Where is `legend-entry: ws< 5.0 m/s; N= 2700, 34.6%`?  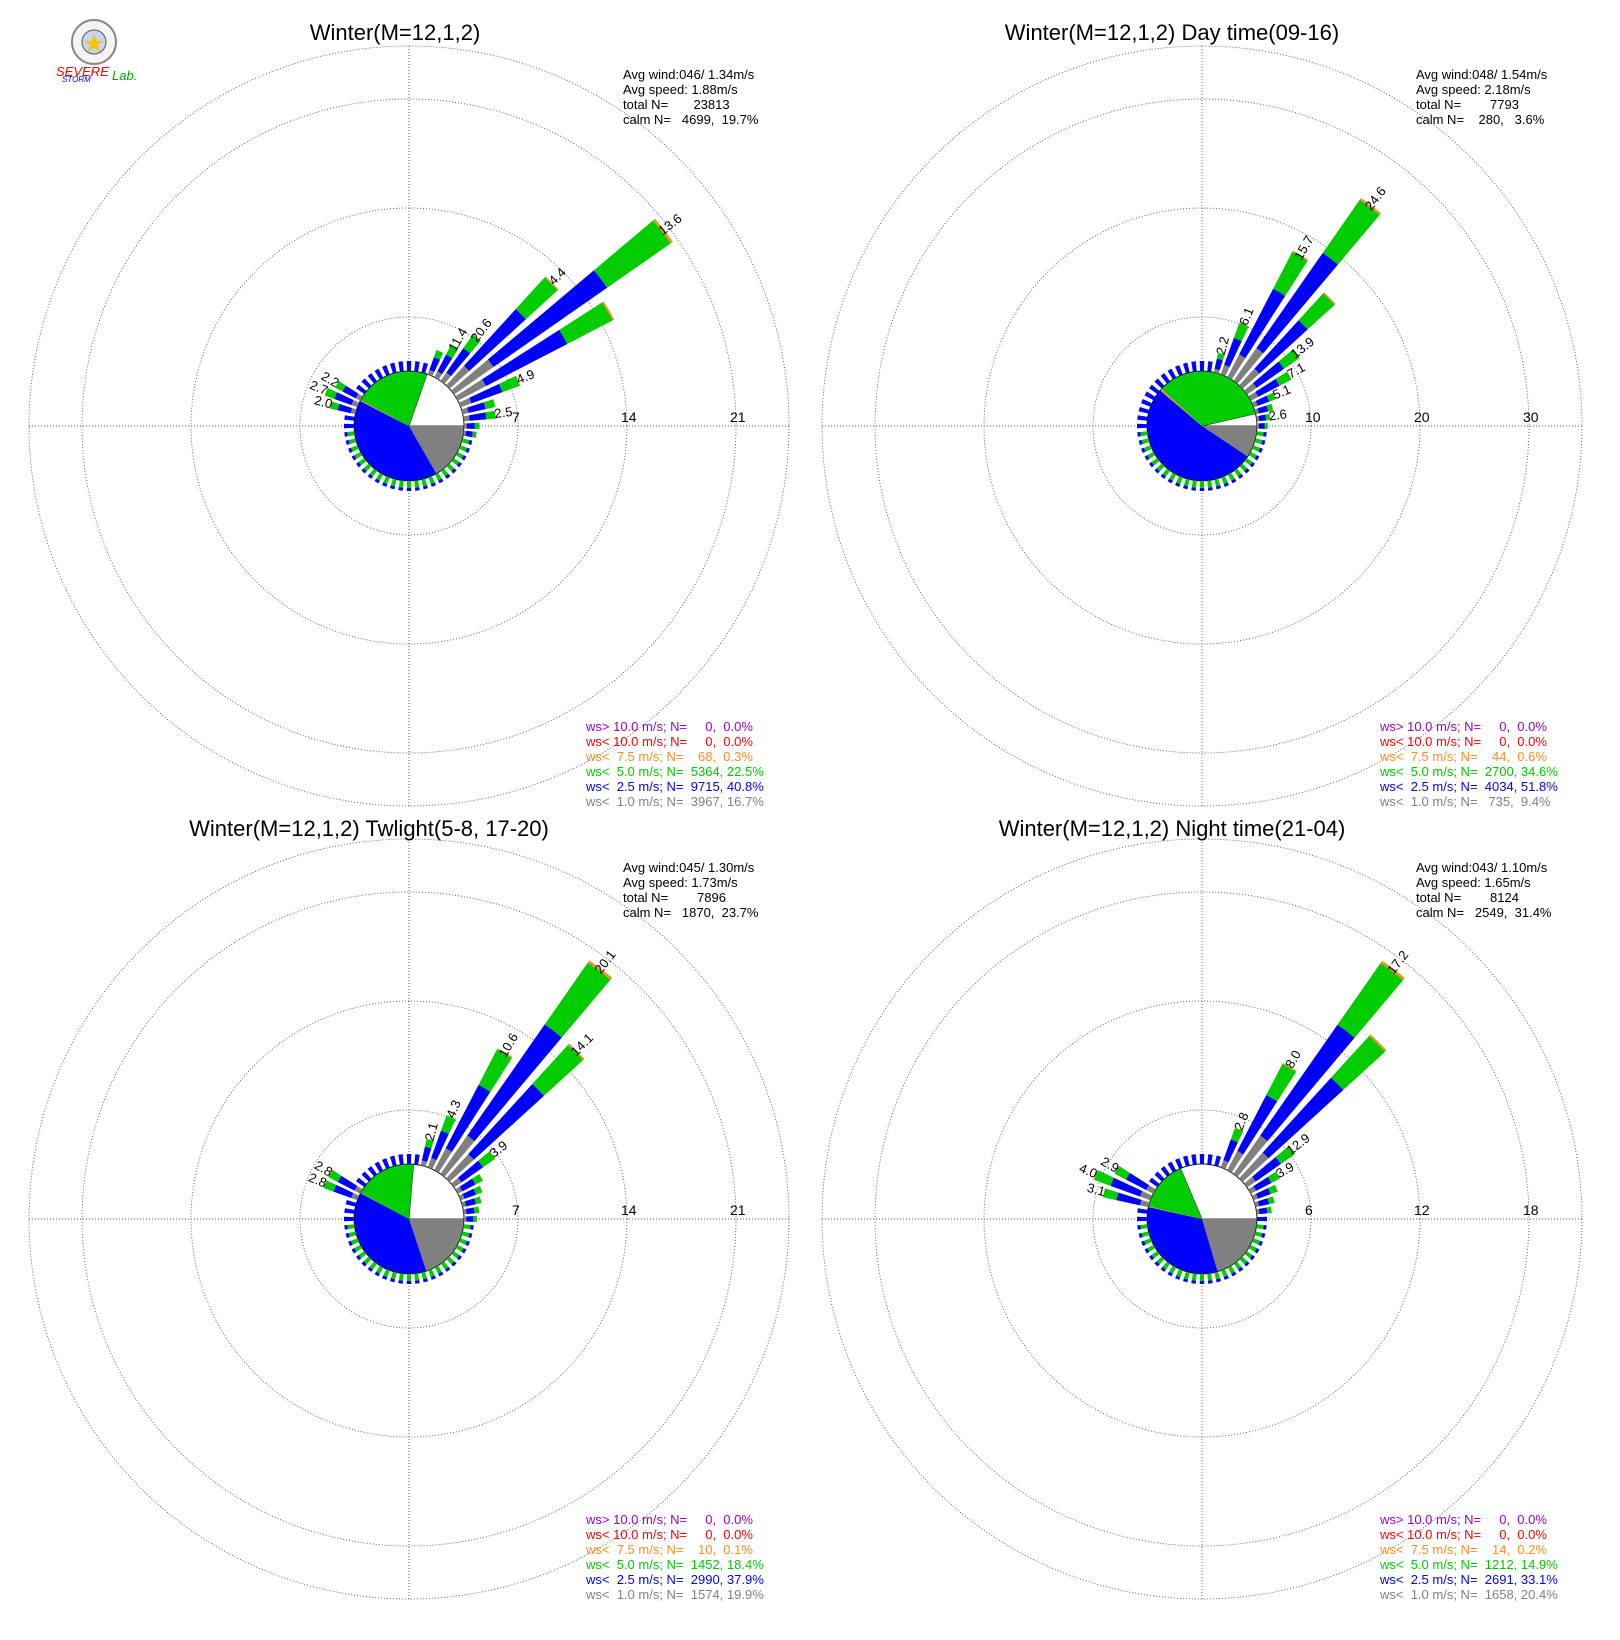
legend-entry: ws< 5.0 m/s; N= 2700, 34.6% is located at coordinates (1468, 771).